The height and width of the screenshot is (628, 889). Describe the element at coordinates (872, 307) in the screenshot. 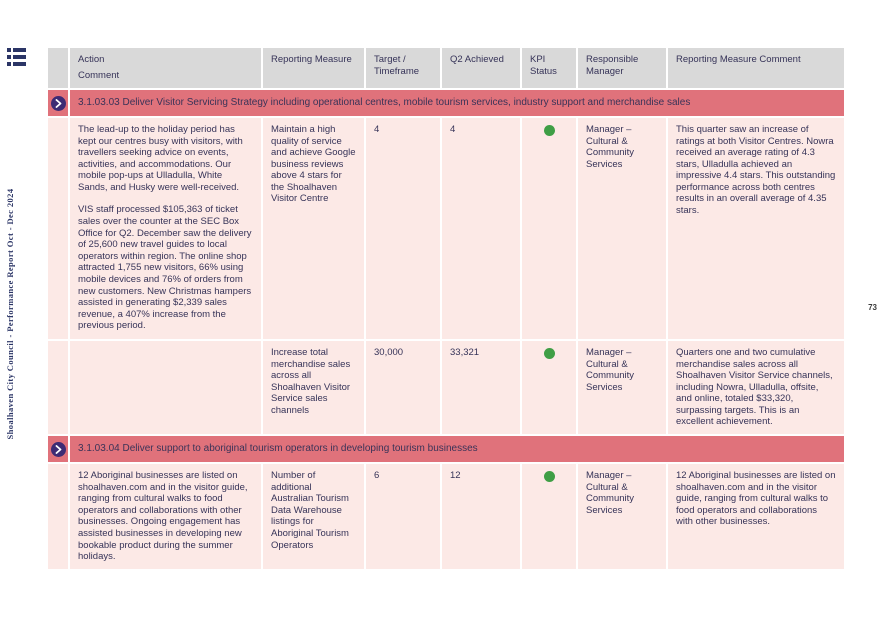

I see `page-number: 73` at that location.